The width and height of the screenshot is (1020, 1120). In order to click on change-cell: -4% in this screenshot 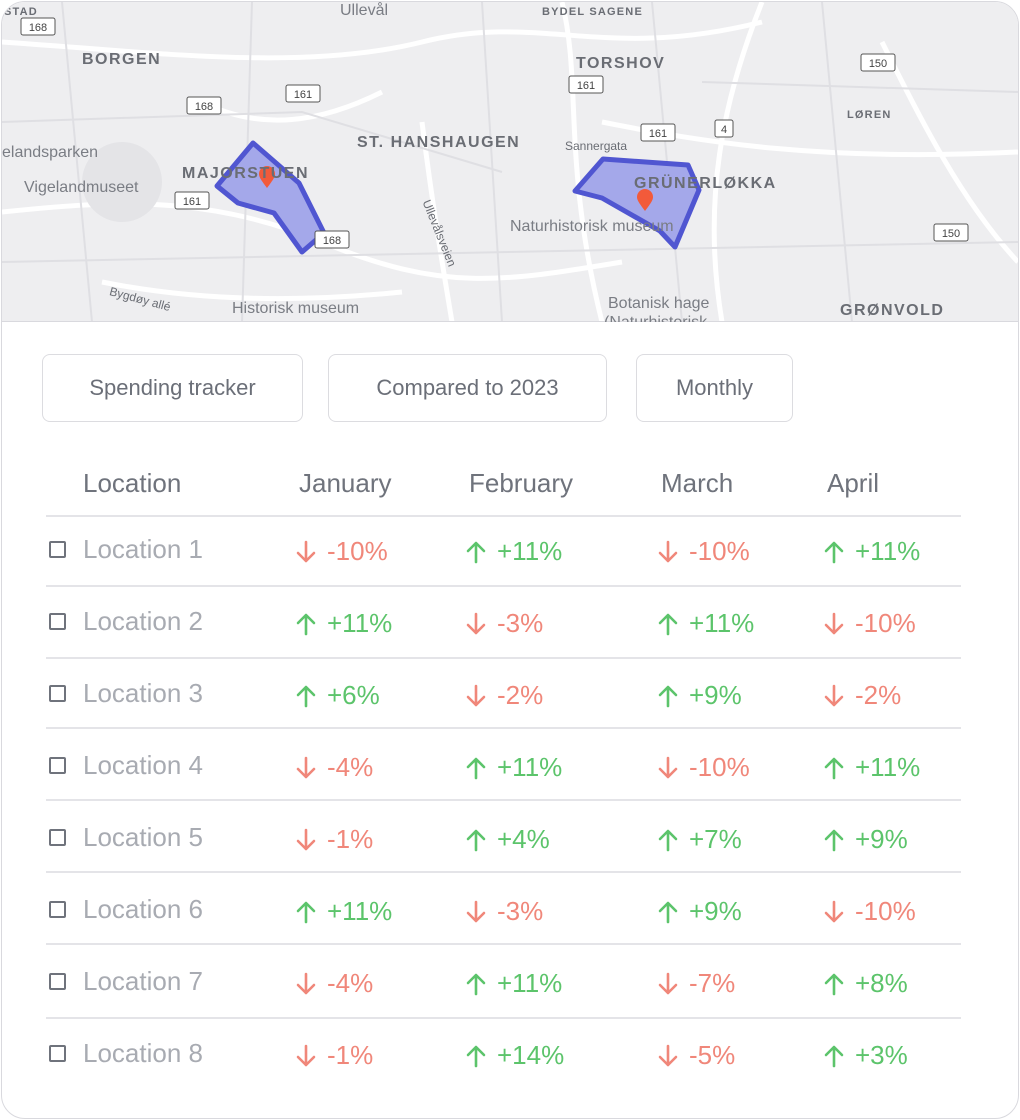, I will do `click(334, 767)`.